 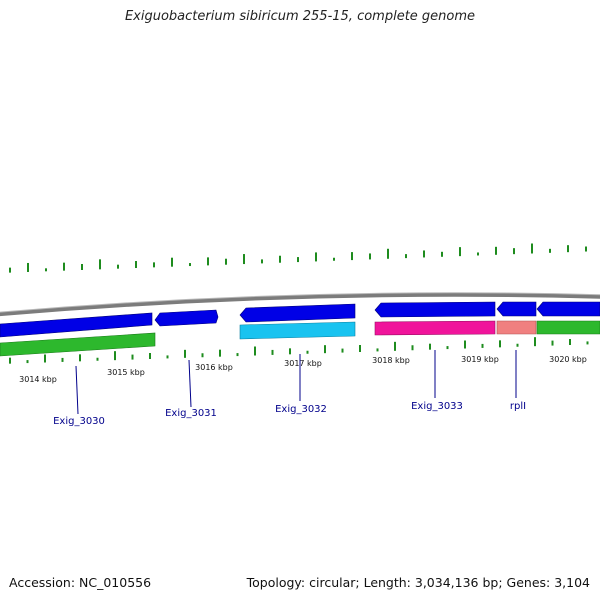 I want to click on accession-text: Accession: NC_010556, so click(x=80, y=582).